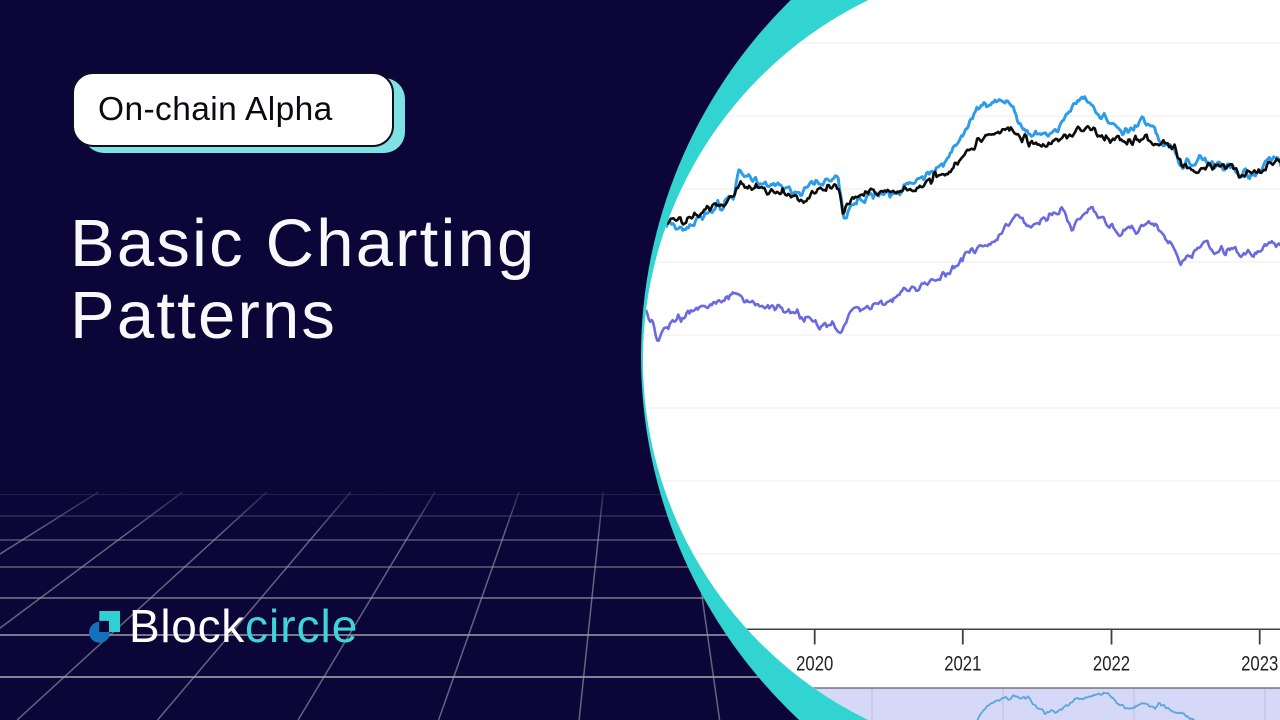 The image size is (1280, 720). Describe the element at coordinates (962, 663) in the screenshot. I see `svg-text: 2021` at that location.